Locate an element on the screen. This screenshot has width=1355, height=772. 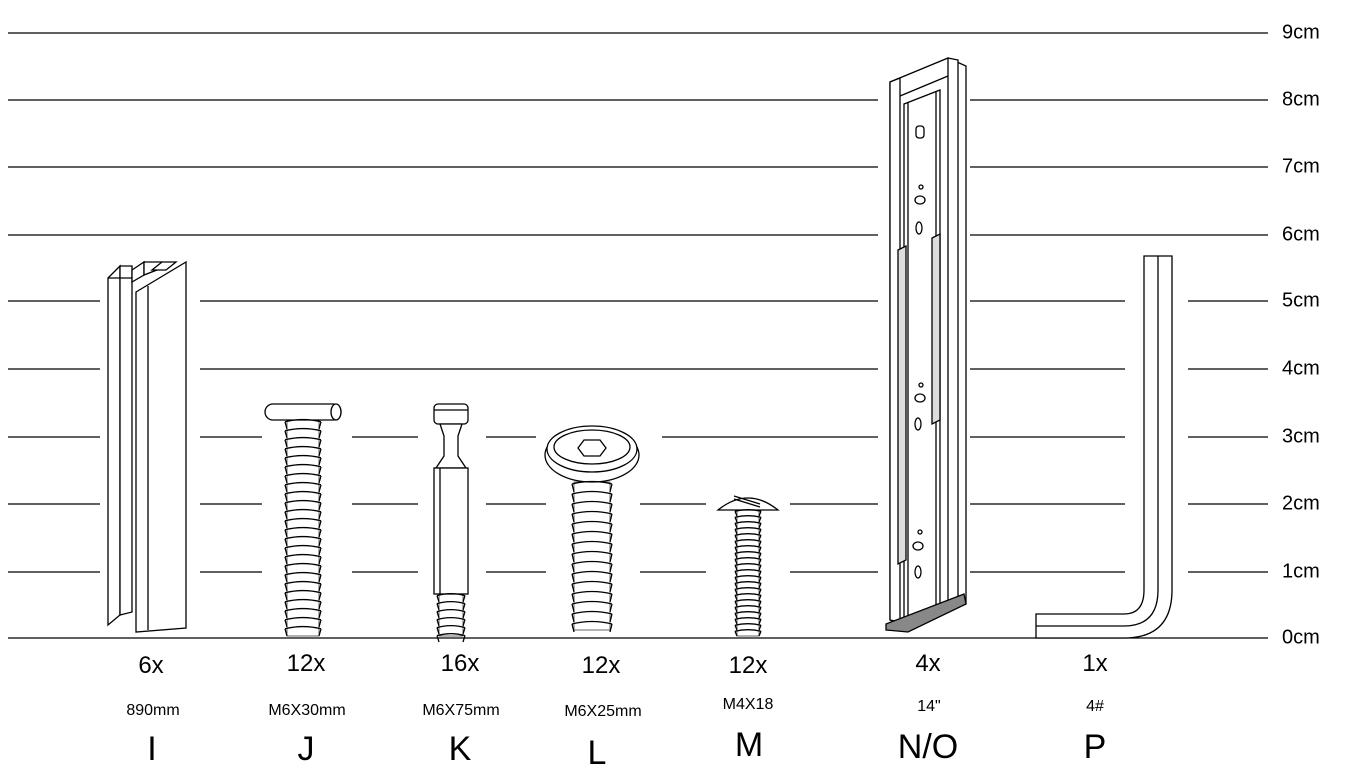
scale-label-8cm: 8cm is located at coordinates (1301, 99).